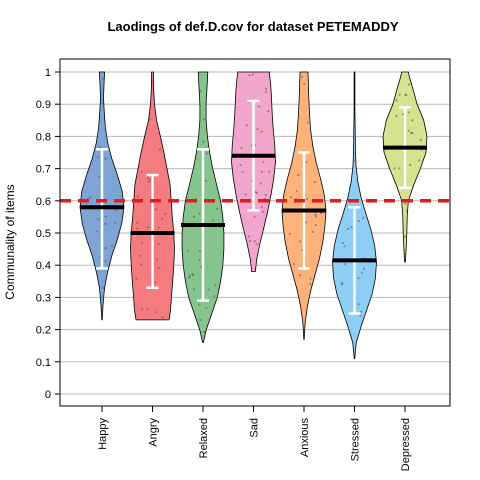 This screenshot has height=480, width=480. Describe the element at coordinates (203, 207) in the screenshot. I see `violin-relaxed` at that location.